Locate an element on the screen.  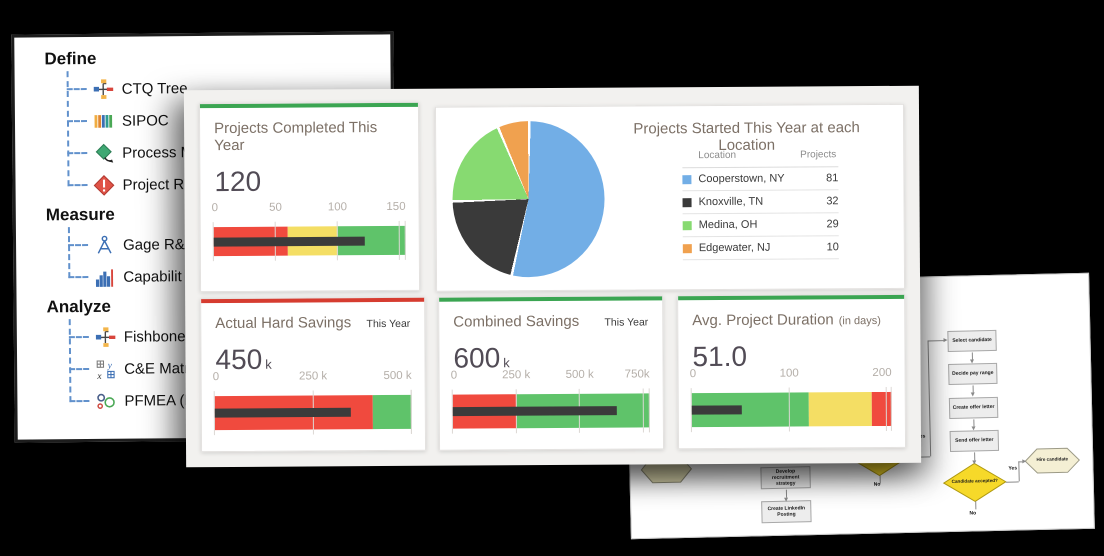
flow-shape-label: Candidate accepted? is located at coordinates (974, 480).